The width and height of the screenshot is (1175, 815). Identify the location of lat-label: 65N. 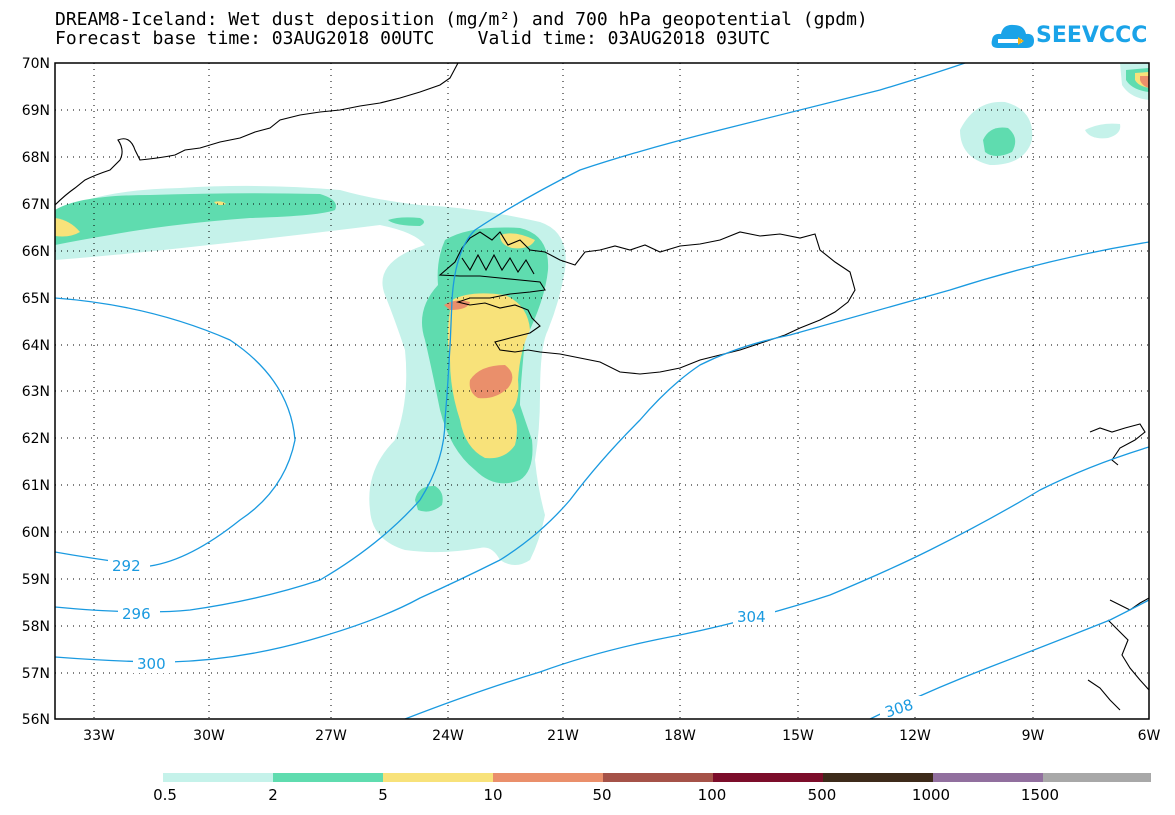
(36, 299).